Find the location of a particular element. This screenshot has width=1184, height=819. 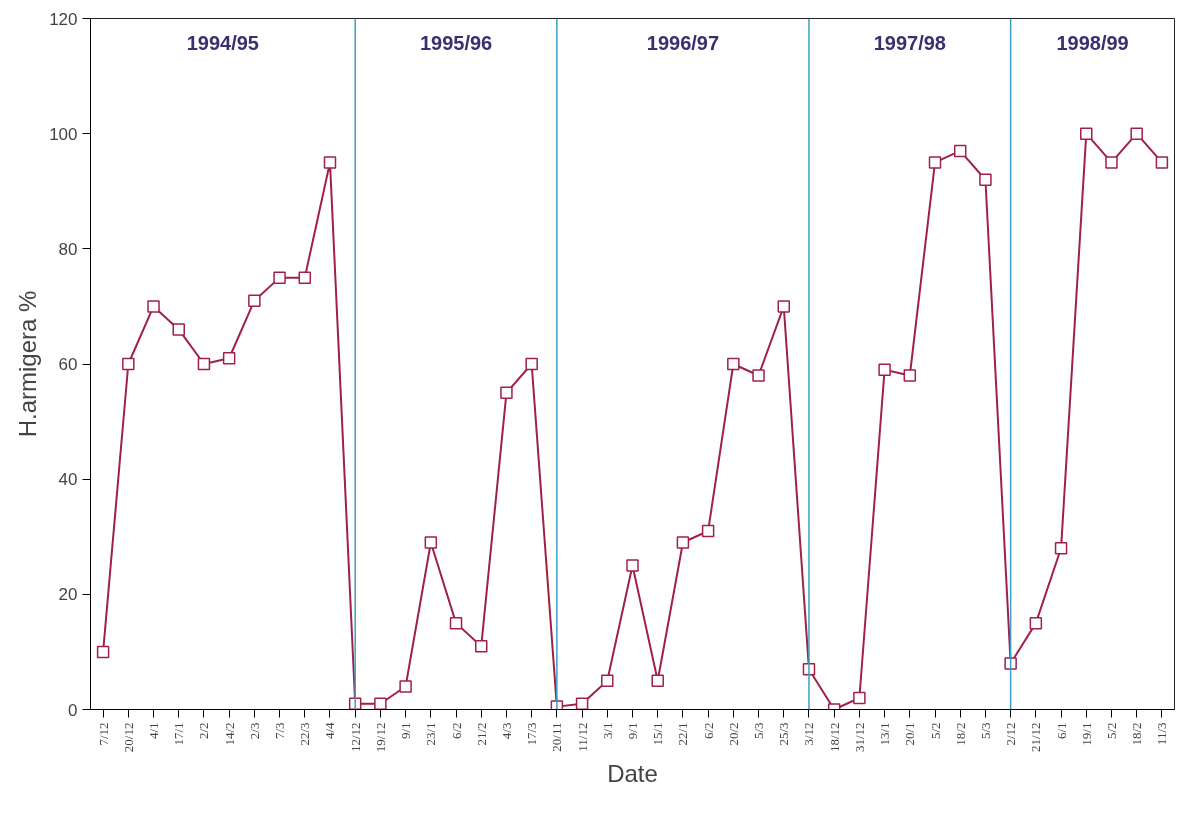

x-tick-label: 19/1 is located at coordinates (1086, 734).